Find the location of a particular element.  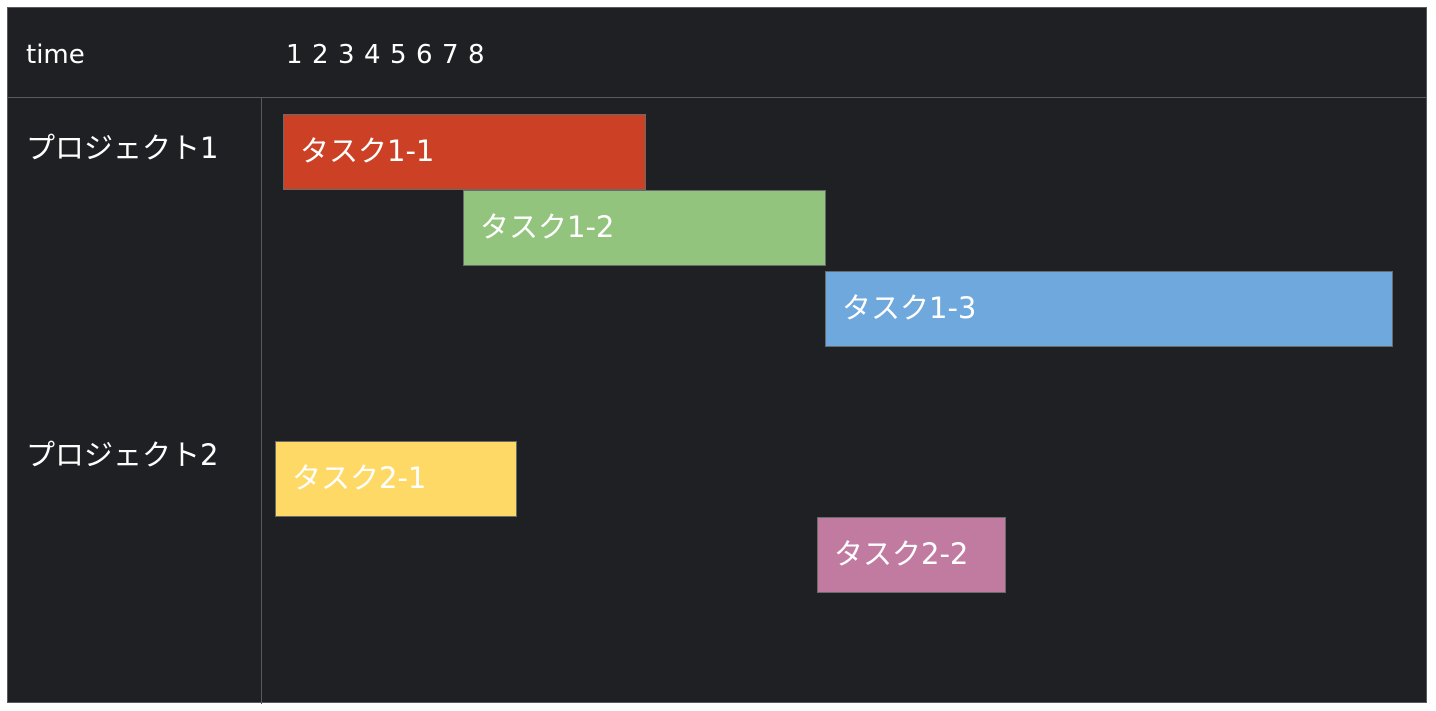

task-label-1-1: タスク1-1 is located at coordinates (367, 151).